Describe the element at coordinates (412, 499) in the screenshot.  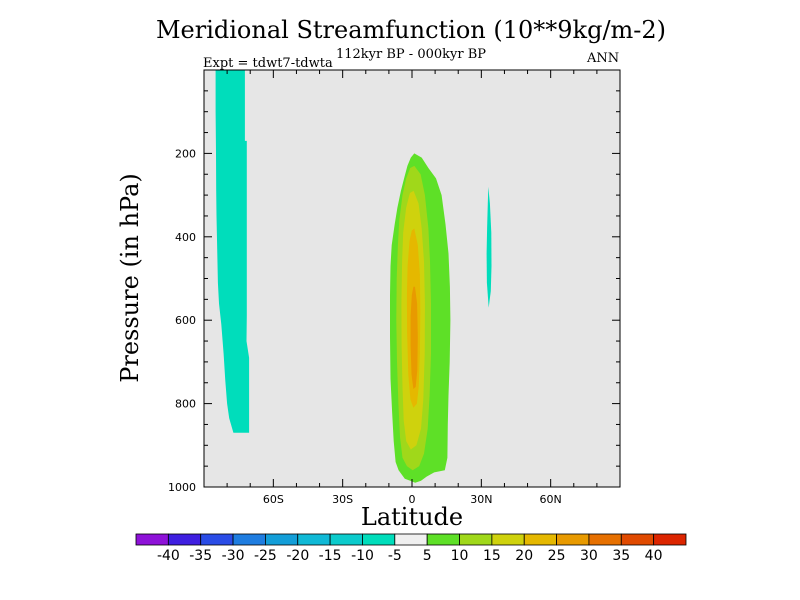
I see `x-tick-label: 0` at that location.